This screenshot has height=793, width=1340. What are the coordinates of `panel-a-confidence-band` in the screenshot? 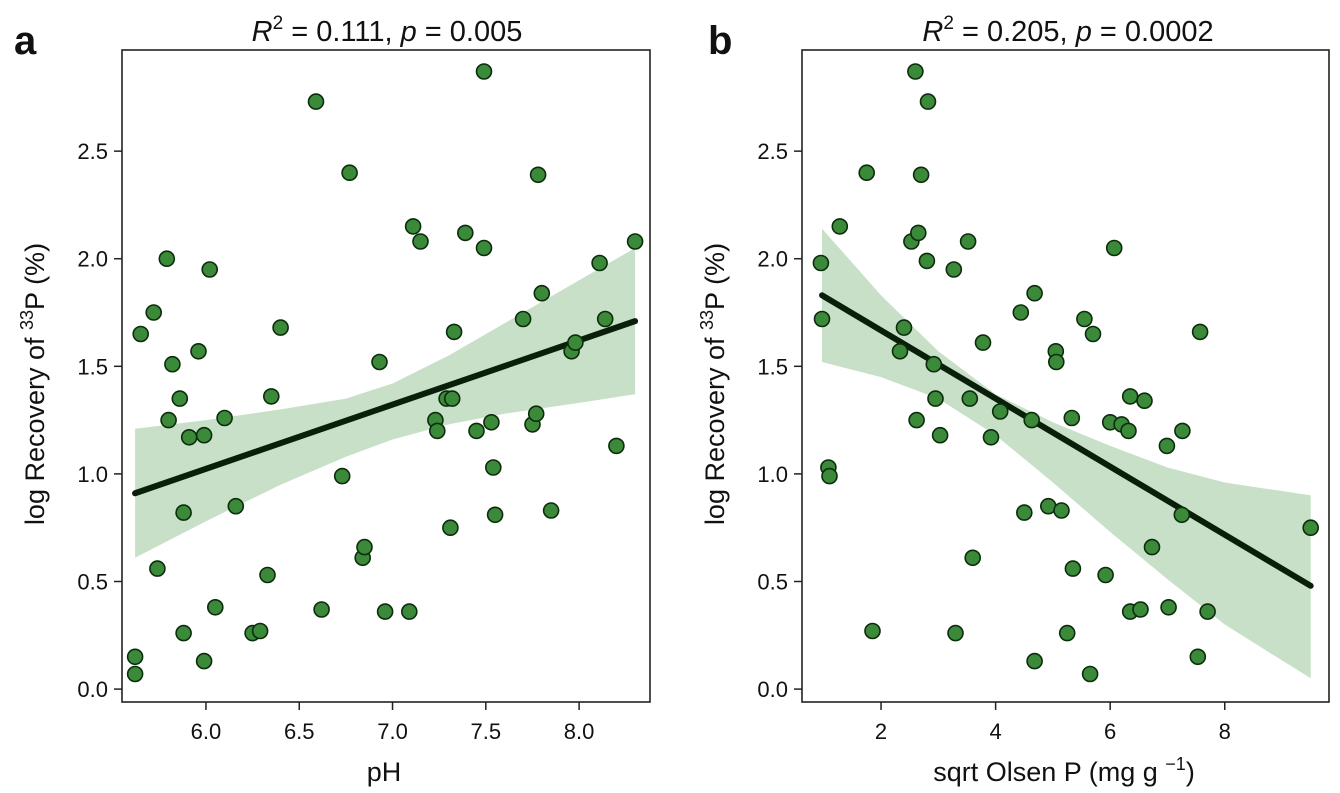 It's located at (385, 403).